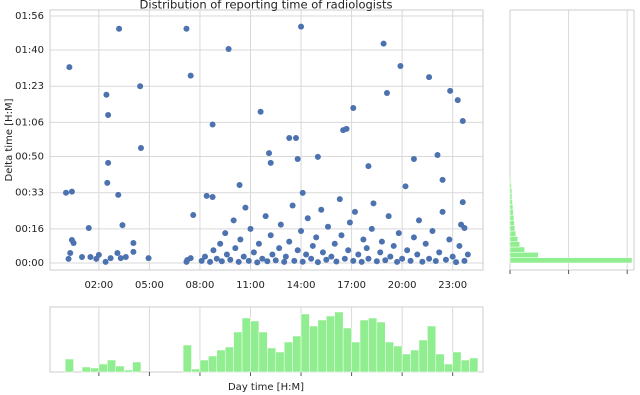 The image size is (640, 395). What do you see at coordinates (266, 387) in the screenshot?
I see `x-axis-label: Day time [H:M]` at bounding box center [266, 387].